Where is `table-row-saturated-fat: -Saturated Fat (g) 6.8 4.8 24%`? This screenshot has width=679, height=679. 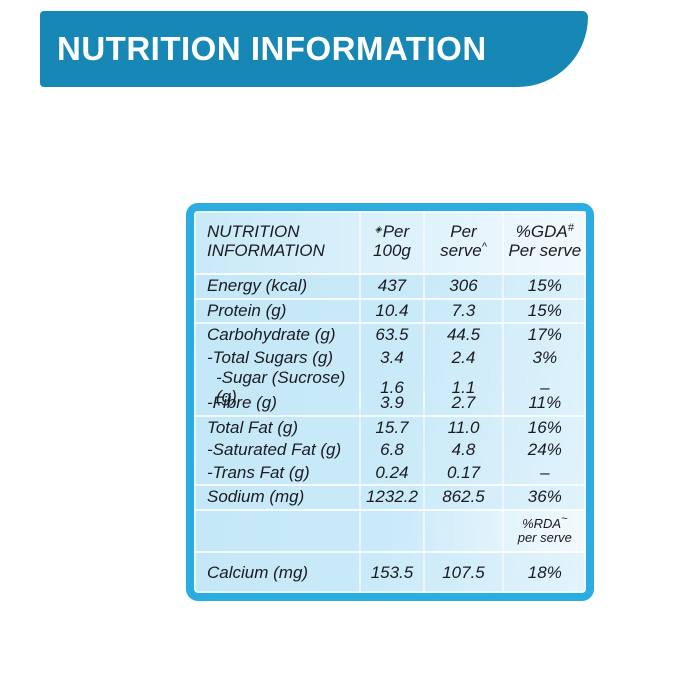
table-row-saturated-fat: -Saturated Fat (g) 6.8 4.8 24% is located at coordinates (390, 450).